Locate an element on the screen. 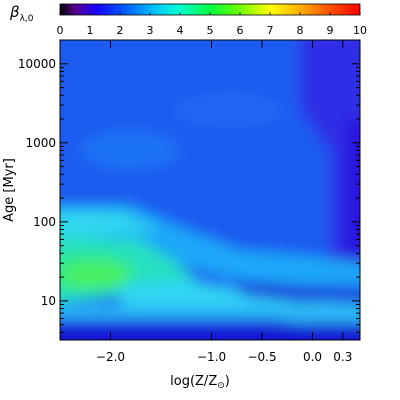  x-tick-label: −2.0 is located at coordinates (110, 357).